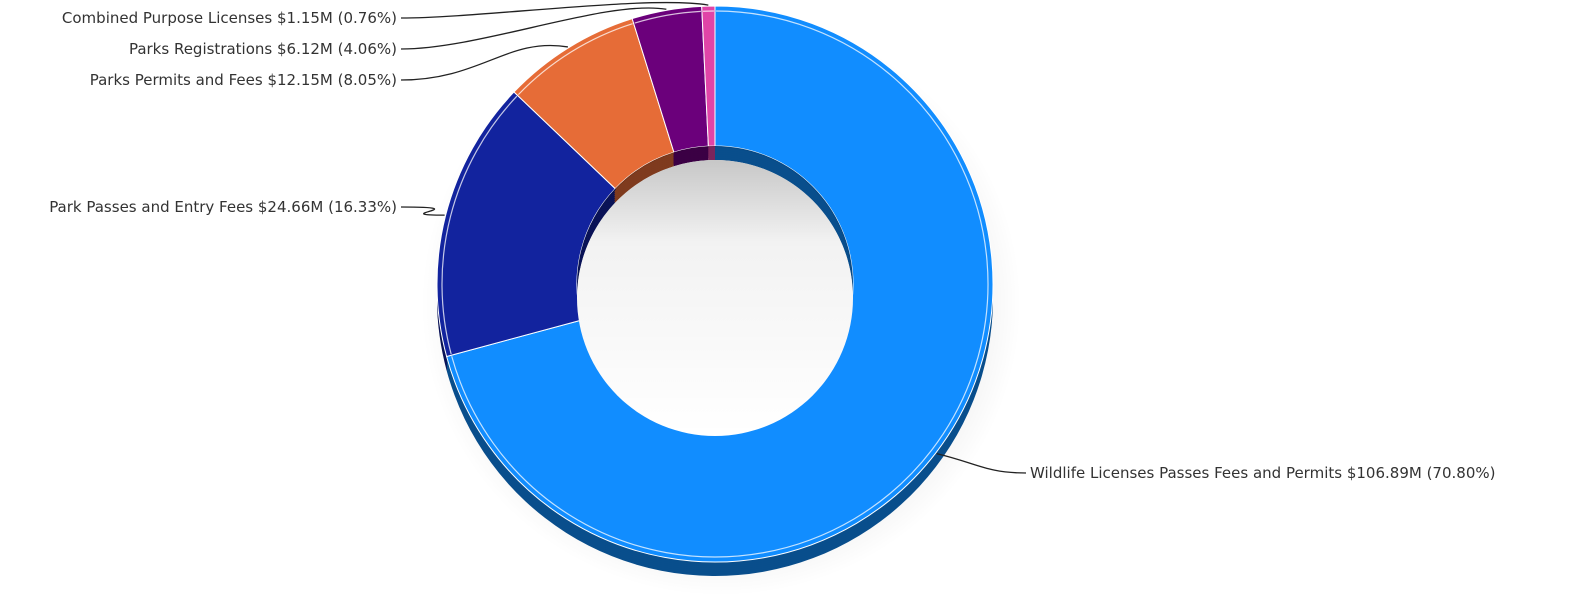  I want to click on leader-line-wildlife-licenses-passes-fees-and-permits, so click(981, 463).